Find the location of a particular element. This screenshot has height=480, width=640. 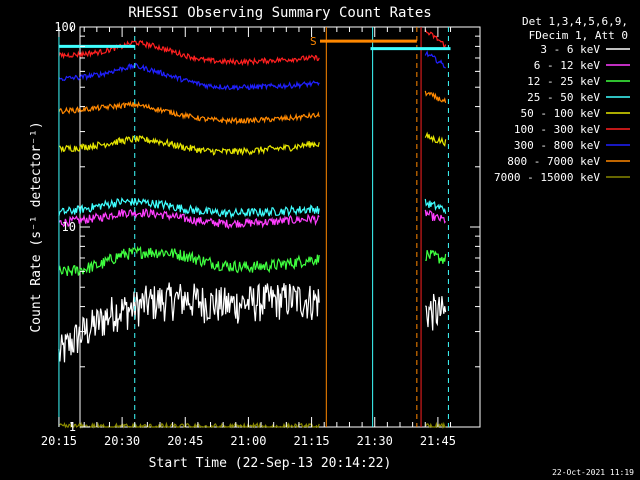

y-tick-label: 100 is located at coordinates (65, 27).